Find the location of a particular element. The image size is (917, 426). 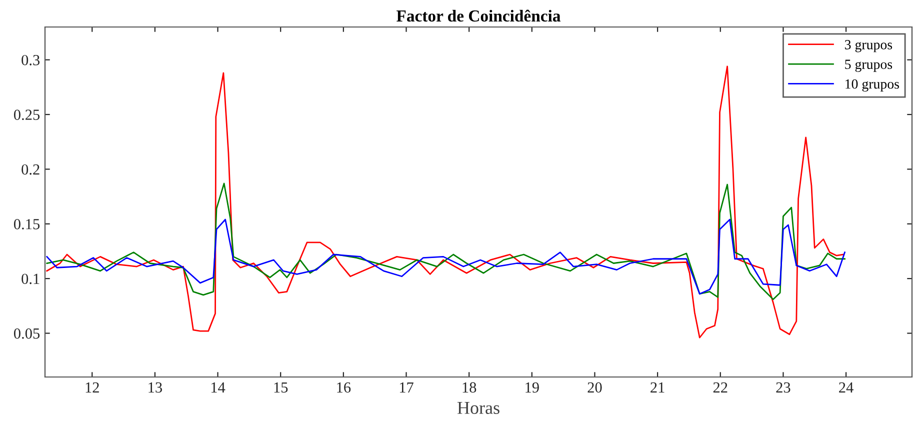

x-tick-label: 19 is located at coordinates (532, 387).